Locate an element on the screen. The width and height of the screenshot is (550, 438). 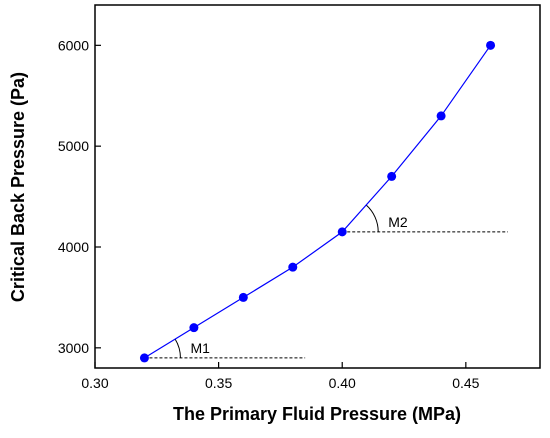
y-tick-label: 6000 is located at coordinates (73, 45).